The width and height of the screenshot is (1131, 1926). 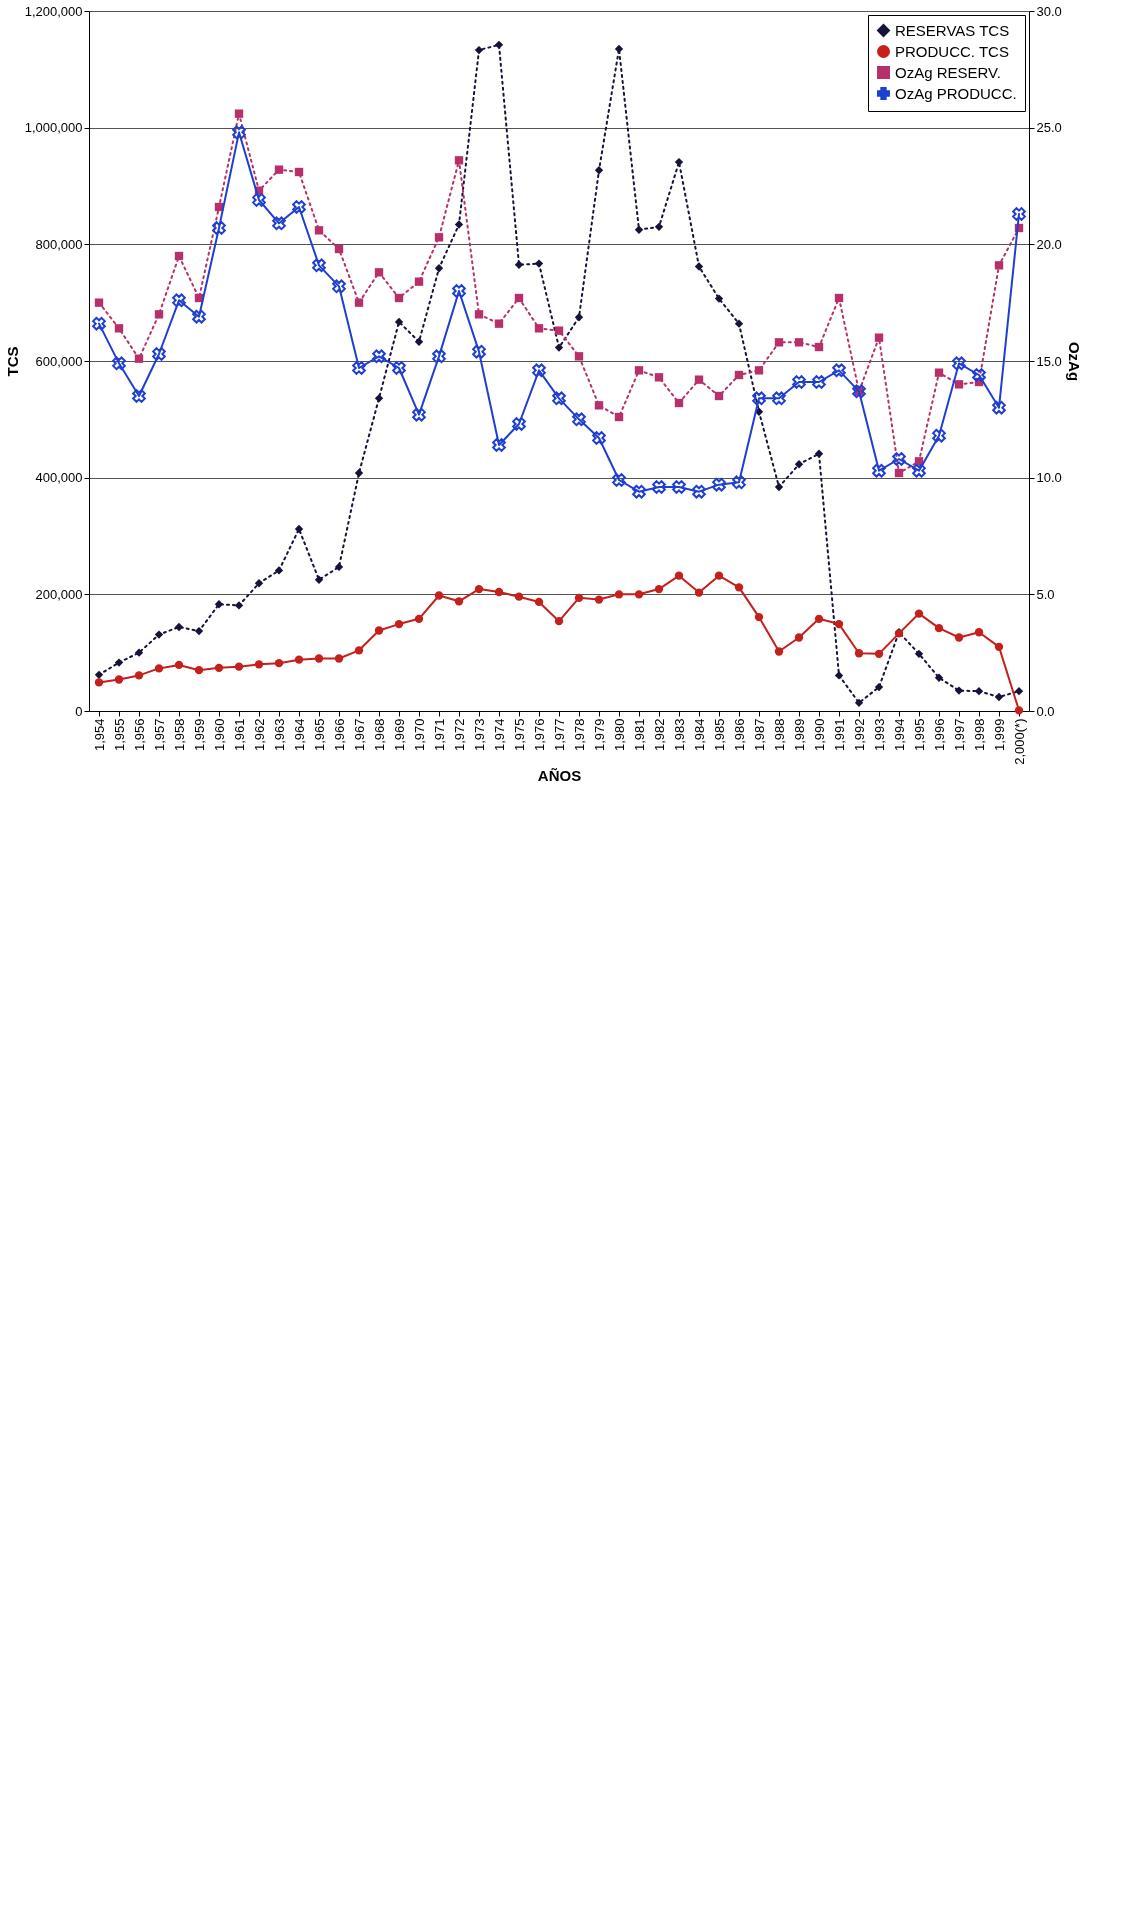 What do you see at coordinates (79, 711) in the screenshot?
I see `y-tick-label: 0` at bounding box center [79, 711].